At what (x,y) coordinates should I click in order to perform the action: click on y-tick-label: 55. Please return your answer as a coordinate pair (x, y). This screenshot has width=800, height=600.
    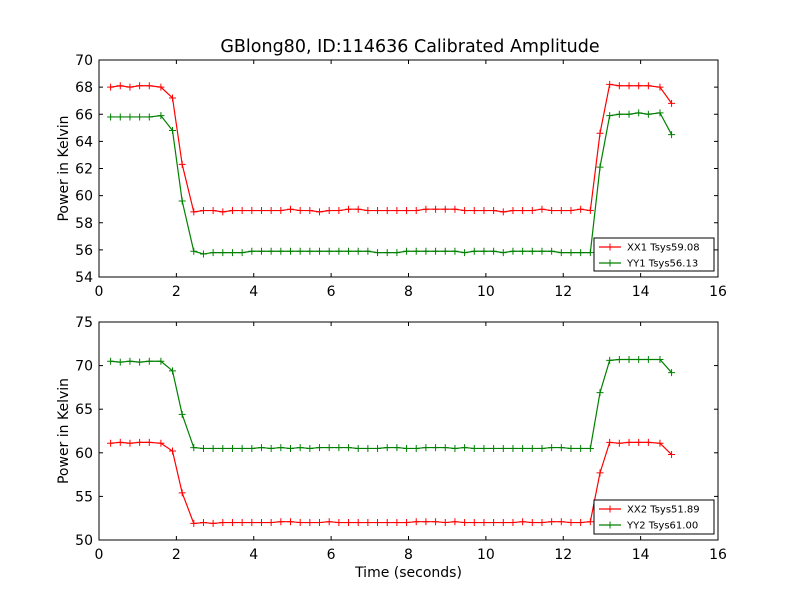
    Looking at the image, I should click on (84, 497).